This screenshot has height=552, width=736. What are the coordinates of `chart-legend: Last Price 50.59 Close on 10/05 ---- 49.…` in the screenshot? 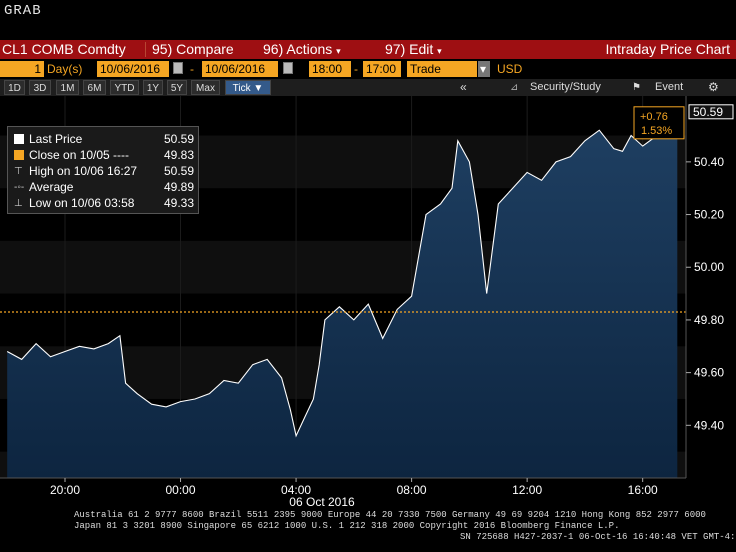 It's located at (103, 170).